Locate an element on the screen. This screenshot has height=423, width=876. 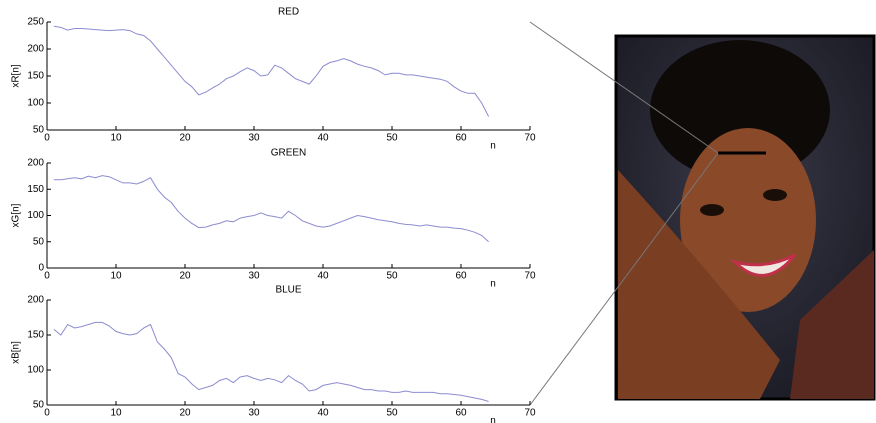
chart-title: RED is located at coordinates (288, 12).